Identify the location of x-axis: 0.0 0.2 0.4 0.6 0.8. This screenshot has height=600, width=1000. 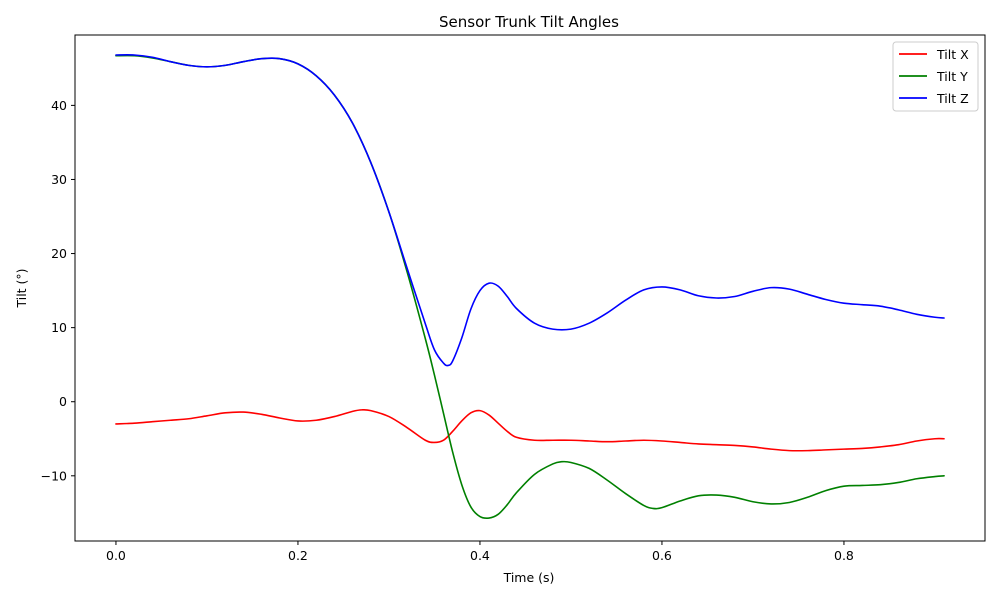
(480, 552).